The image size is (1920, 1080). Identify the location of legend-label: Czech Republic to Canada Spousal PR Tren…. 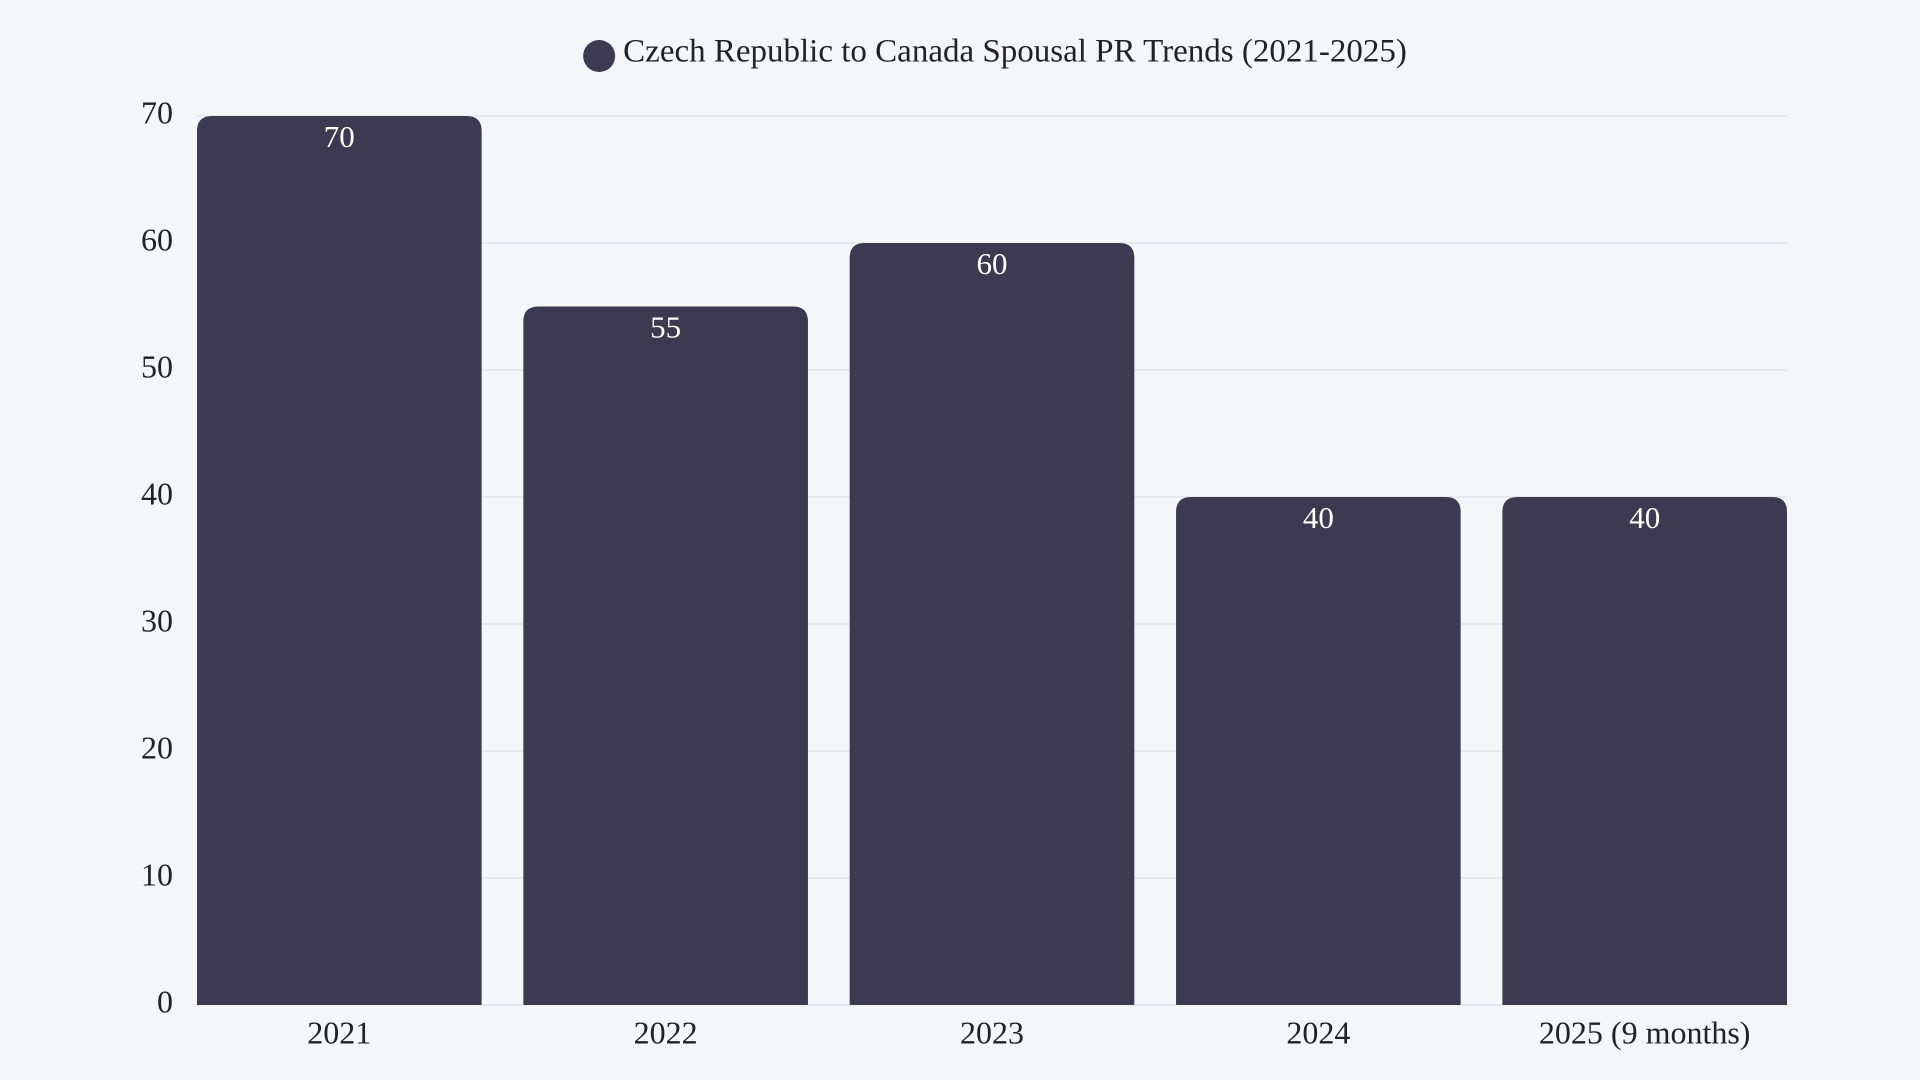
(1015, 52).